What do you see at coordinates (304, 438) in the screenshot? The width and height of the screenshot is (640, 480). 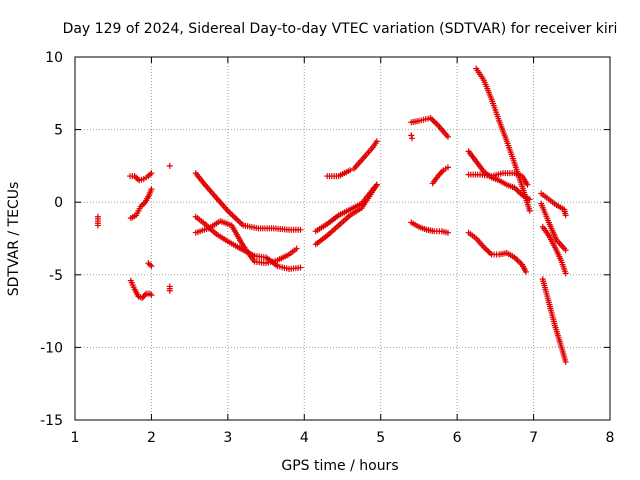 I see `x-tick-label: 4` at bounding box center [304, 438].